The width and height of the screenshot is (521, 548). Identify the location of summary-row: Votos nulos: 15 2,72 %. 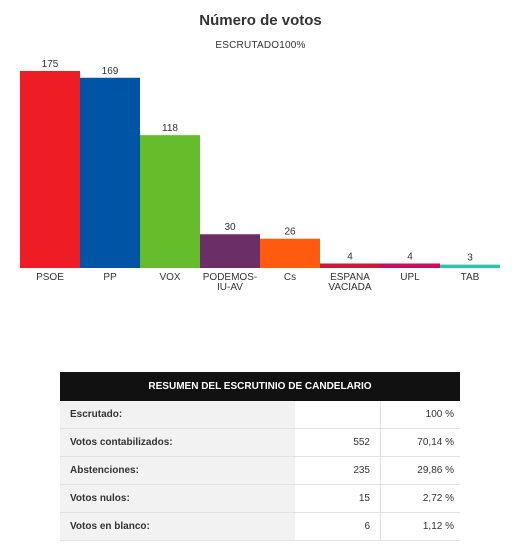
(260, 499).